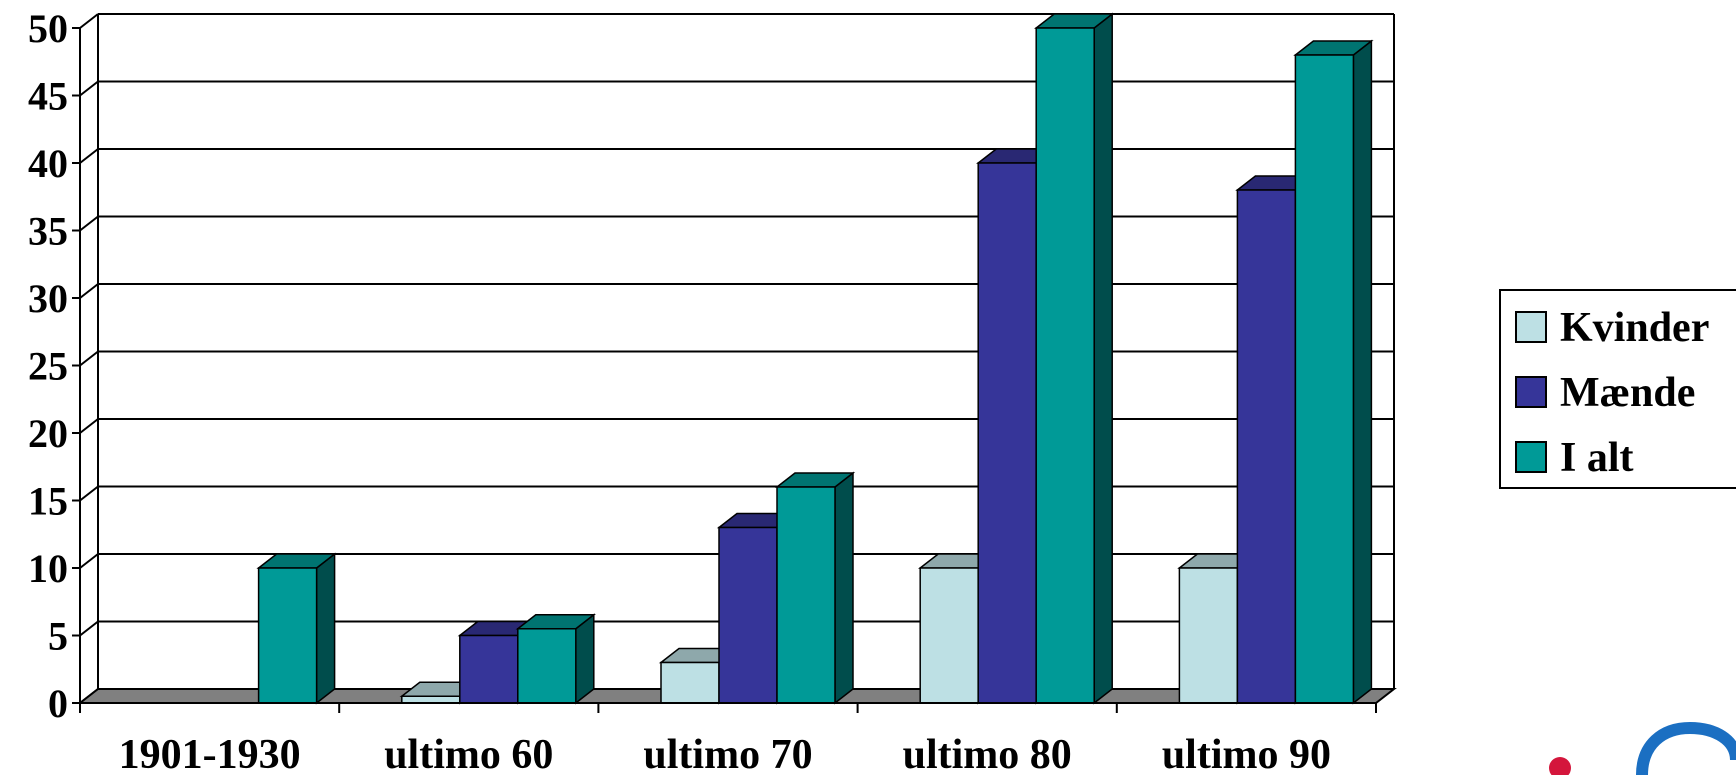 Image resolution: width=1736 pixels, height=775 pixels. What do you see at coordinates (1246, 753) in the screenshot?
I see `x-tick-label: ultimo 90` at bounding box center [1246, 753].